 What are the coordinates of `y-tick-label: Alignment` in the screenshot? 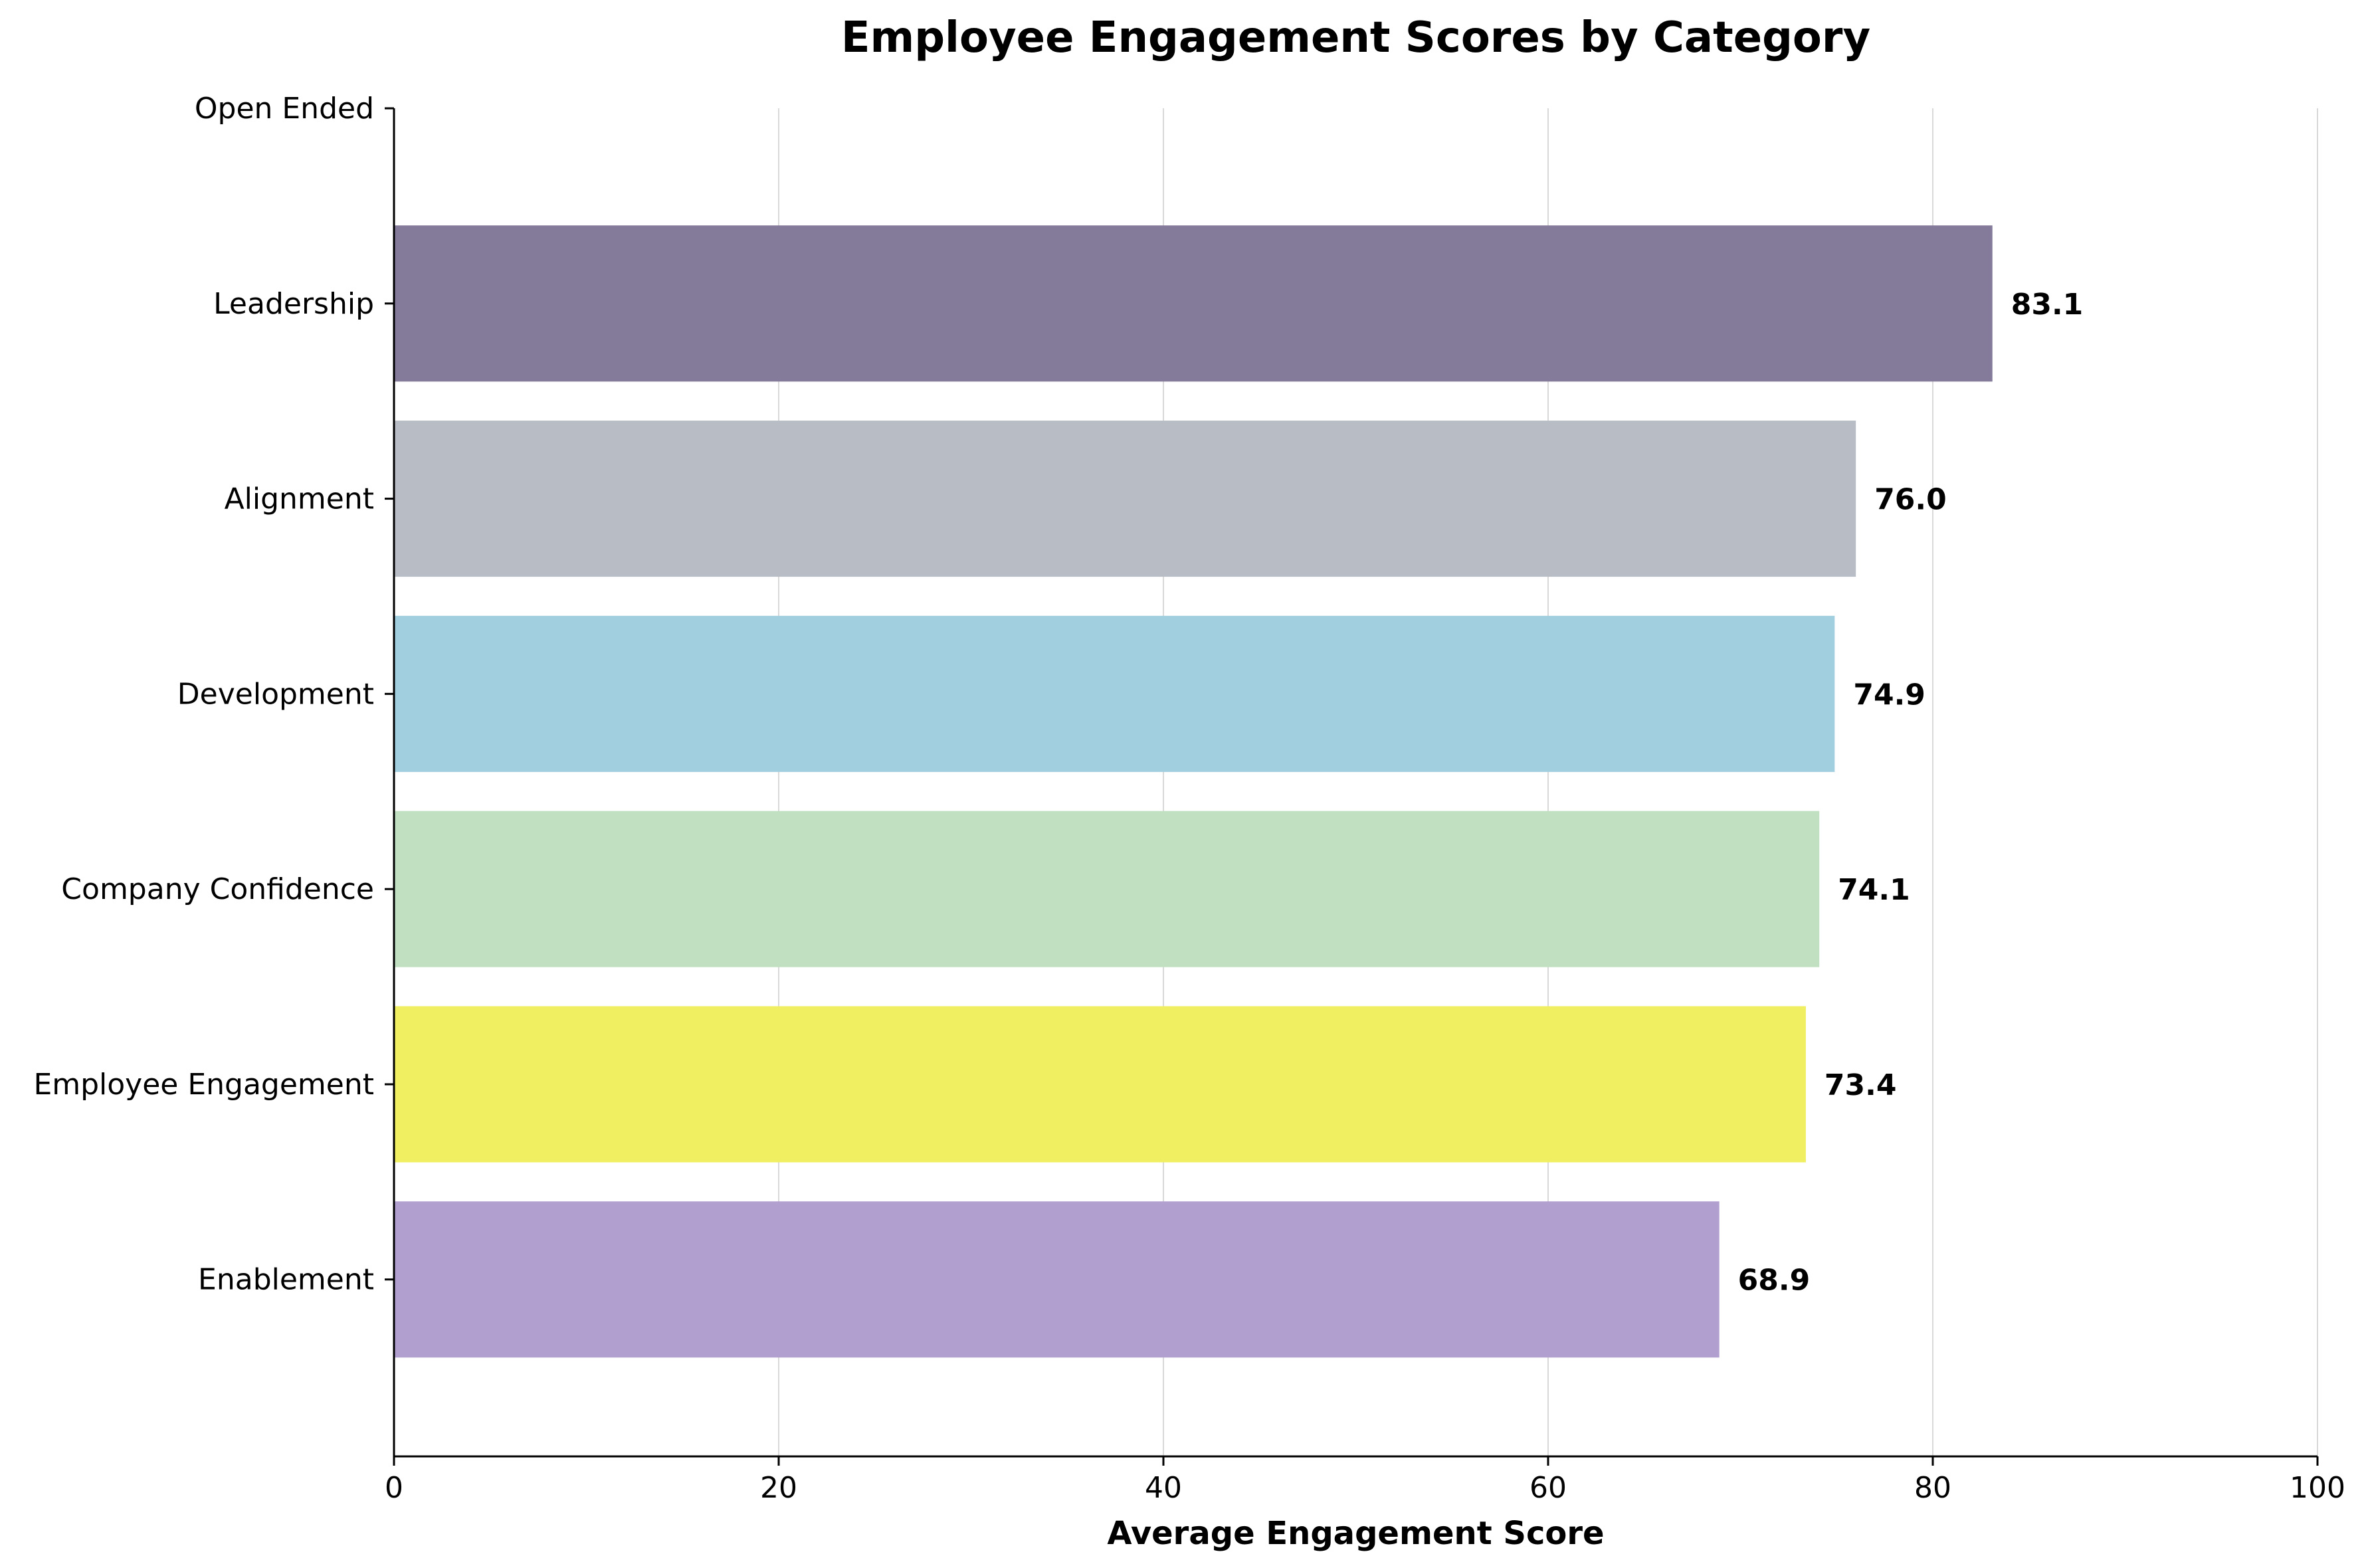 It's located at (299, 499).